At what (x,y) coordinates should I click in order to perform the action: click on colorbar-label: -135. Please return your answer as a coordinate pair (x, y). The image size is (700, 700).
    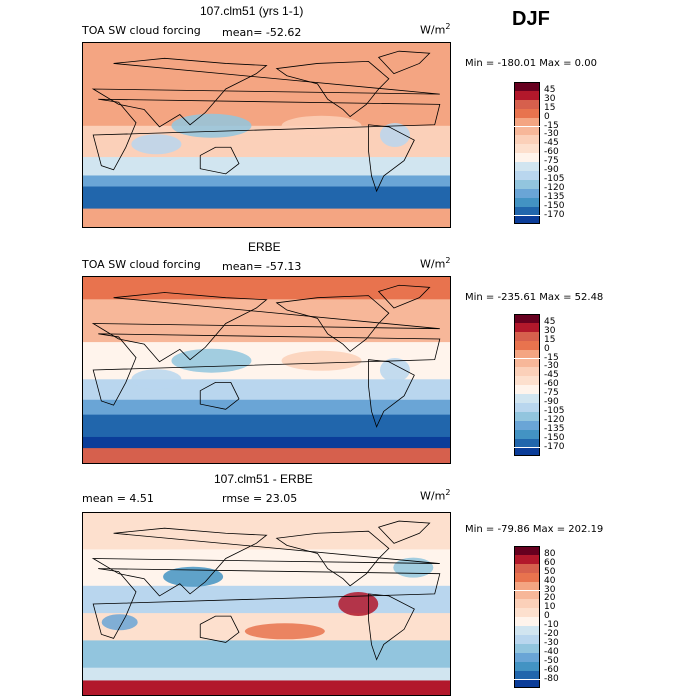
    Looking at the image, I should click on (554, 428).